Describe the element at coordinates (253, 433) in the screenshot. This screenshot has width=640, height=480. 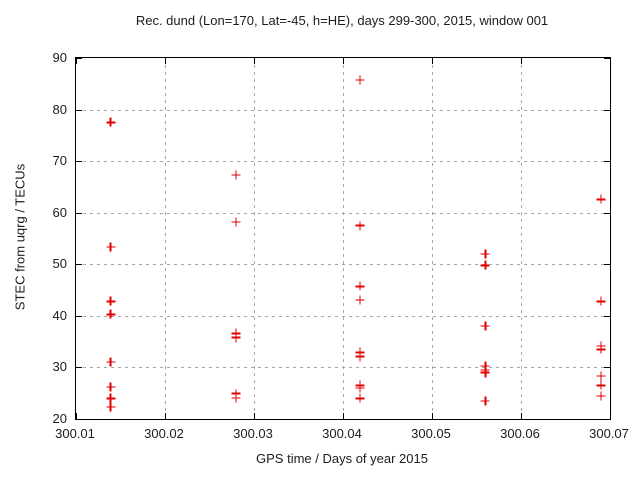
I see `x-tick-label: 300.03` at that location.